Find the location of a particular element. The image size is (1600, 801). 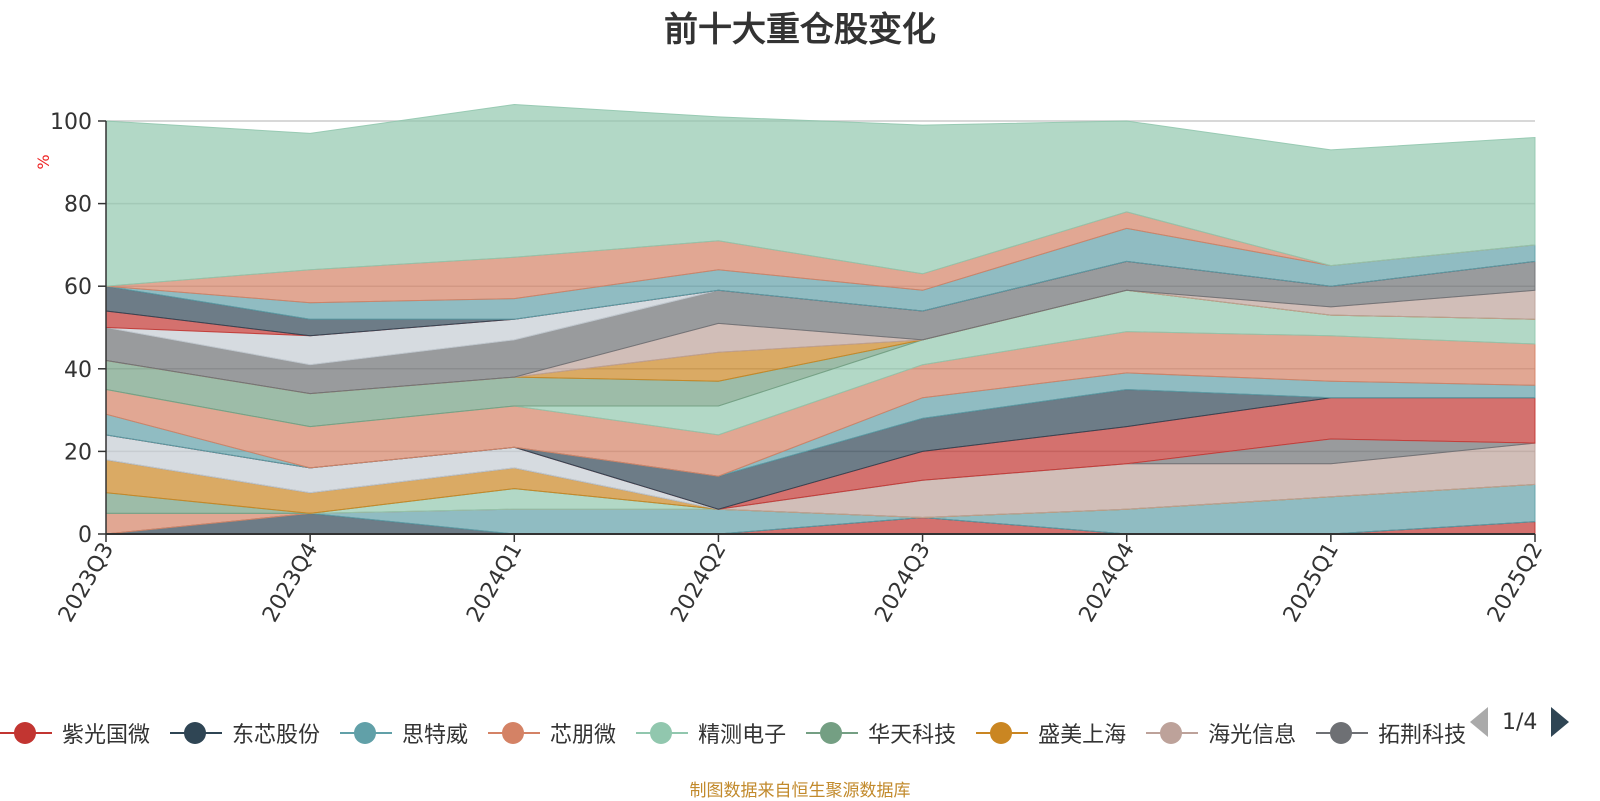

legend-label: 紫光国微 is located at coordinates (106, 735).